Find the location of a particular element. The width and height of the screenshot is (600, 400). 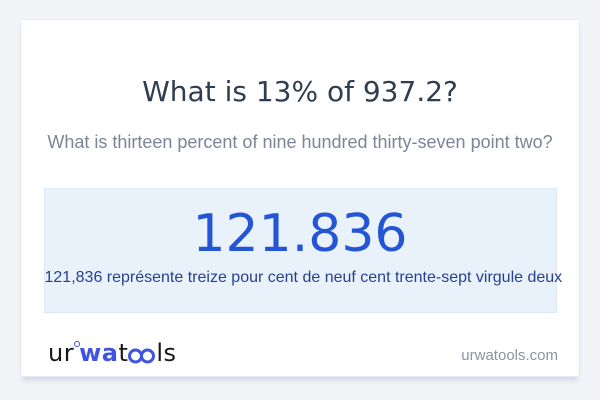

logo-text-t: t is located at coordinates (123, 353).